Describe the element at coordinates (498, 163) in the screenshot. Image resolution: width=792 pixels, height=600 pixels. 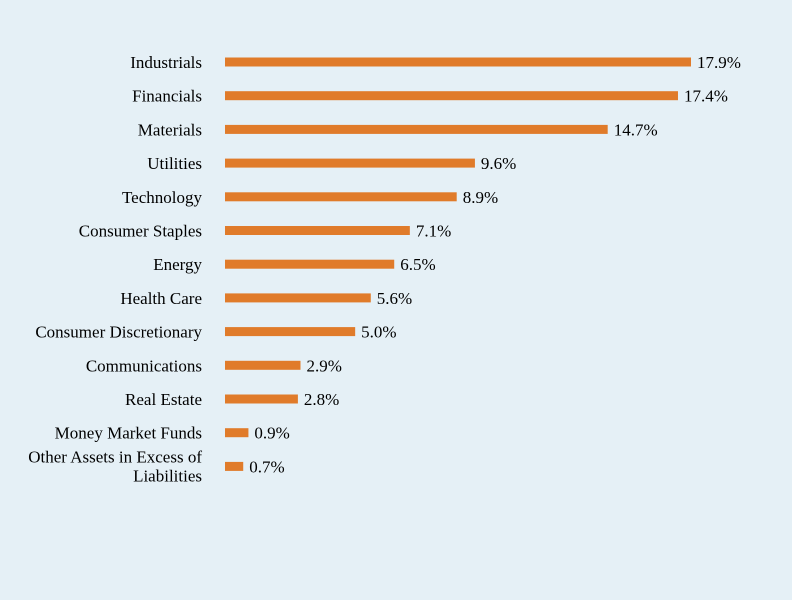
I see `value-label-3: 9.6%` at that location.